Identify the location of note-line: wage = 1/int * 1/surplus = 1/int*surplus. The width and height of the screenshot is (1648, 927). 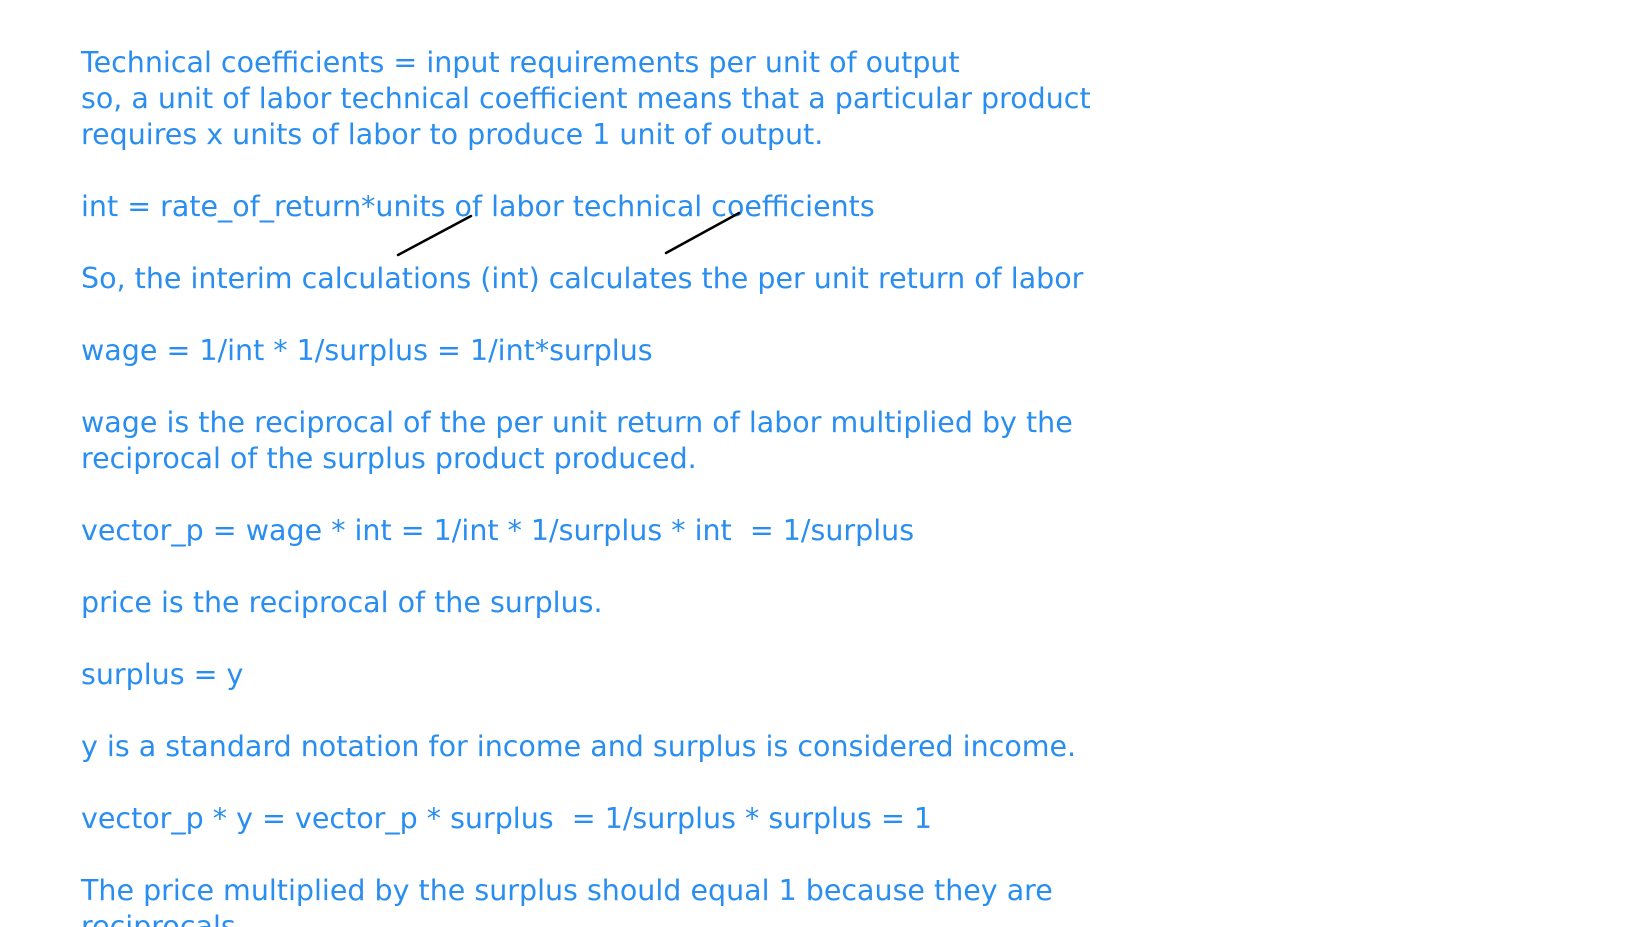
(367, 350).